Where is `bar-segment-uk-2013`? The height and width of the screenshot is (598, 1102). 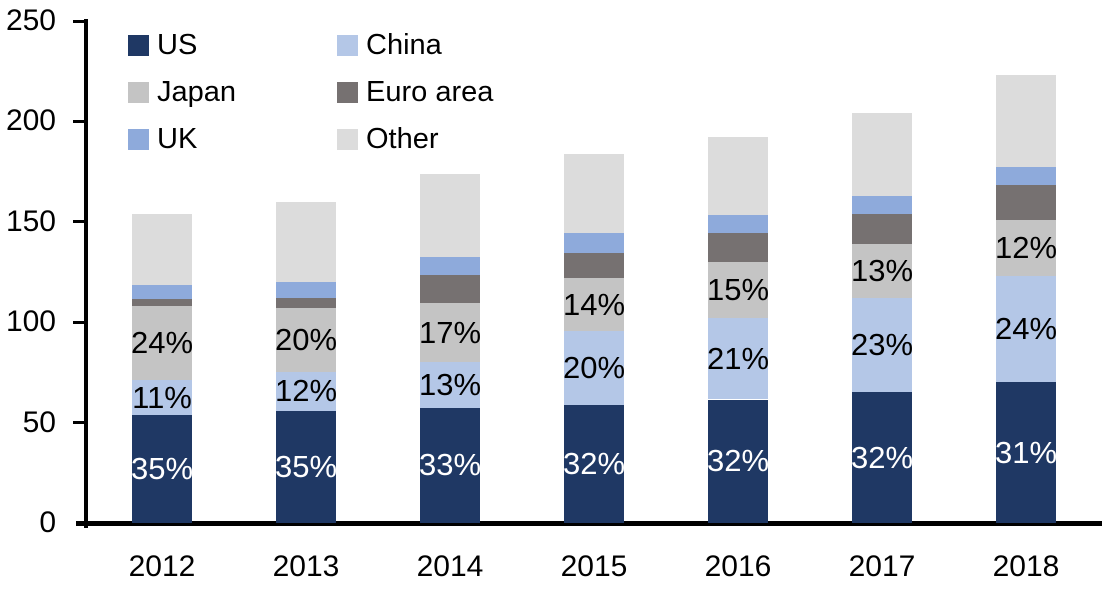
bar-segment-uk-2013 is located at coordinates (306, 290).